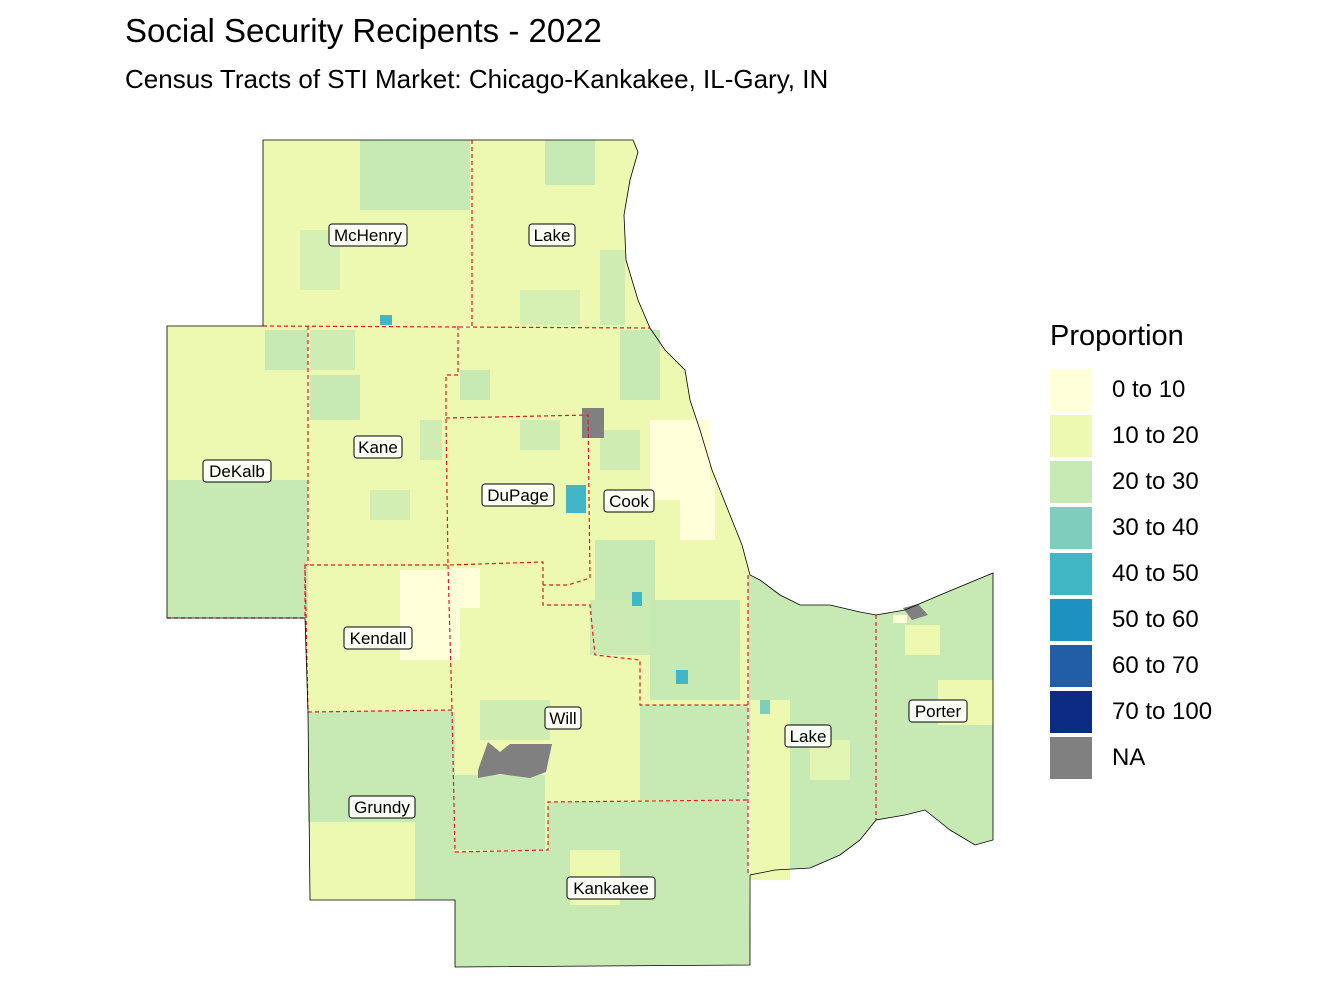 Image resolution: width=1344 pixels, height=1008 pixels. I want to click on label-lake-il: Lake, so click(552, 235).